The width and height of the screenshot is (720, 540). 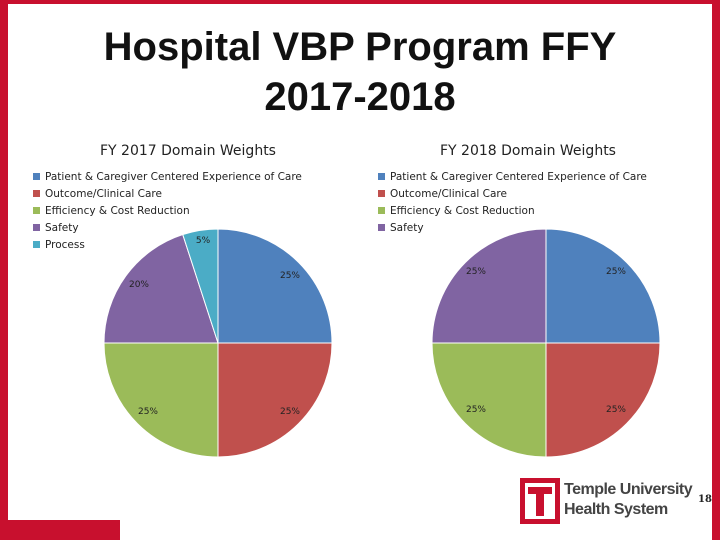 What do you see at coordinates (628, 500) in the screenshot?
I see `logo-wordmark: Temple University Health System` at bounding box center [628, 500].